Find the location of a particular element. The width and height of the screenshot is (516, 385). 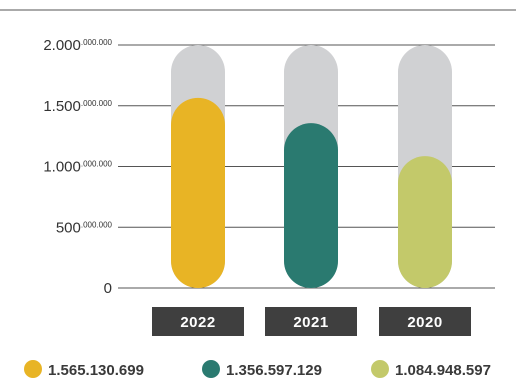

category-label: 2021 is located at coordinates (310, 322).